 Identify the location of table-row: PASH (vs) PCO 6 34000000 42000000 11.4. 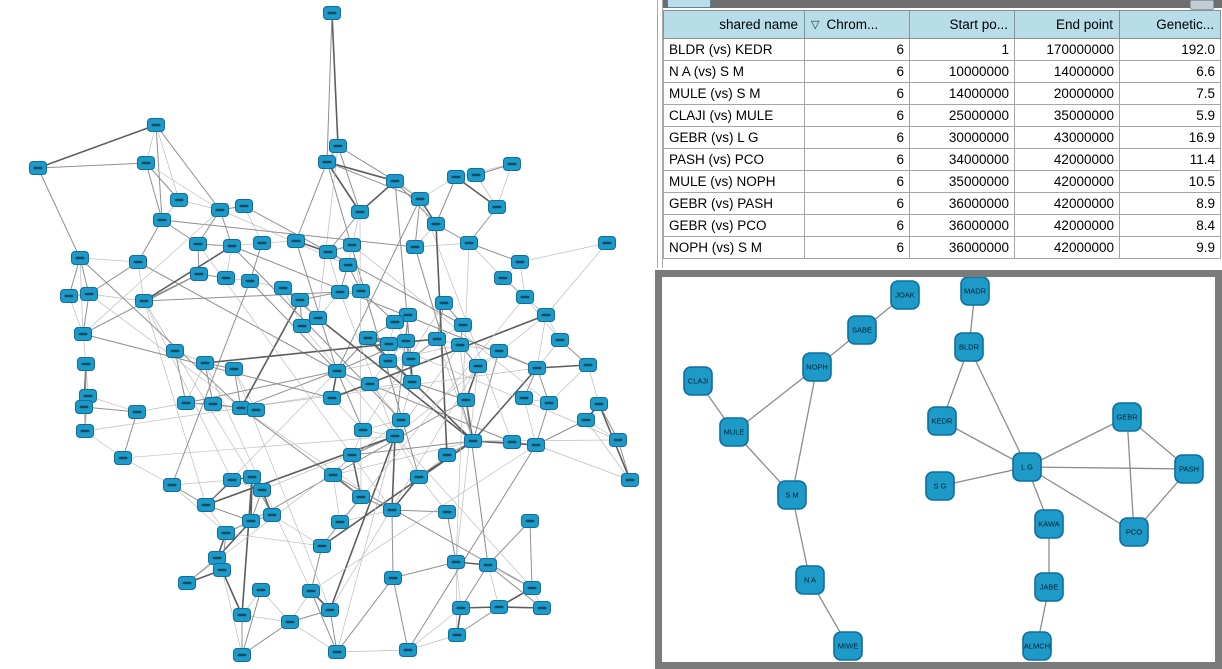
(942, 159).